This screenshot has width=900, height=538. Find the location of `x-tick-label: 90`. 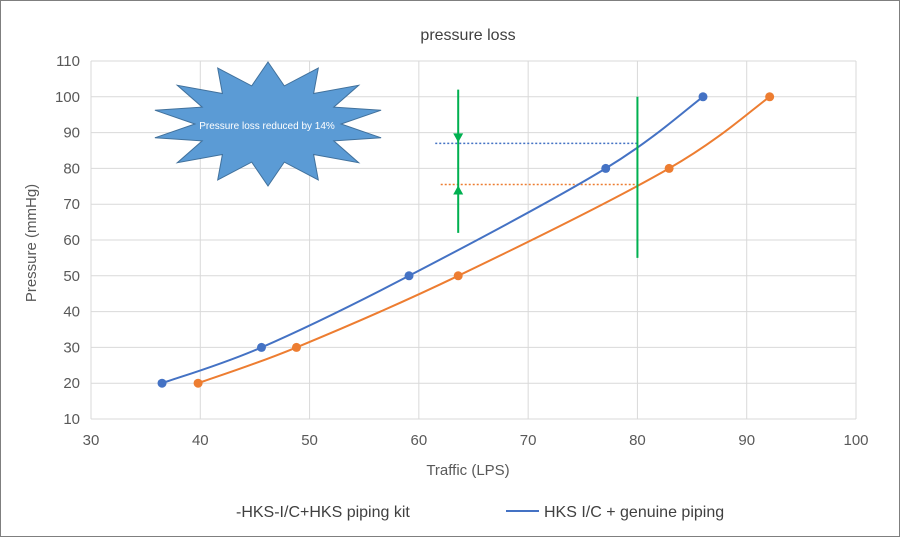

x-tick-label: 90 is located at coordinates (746, 440).